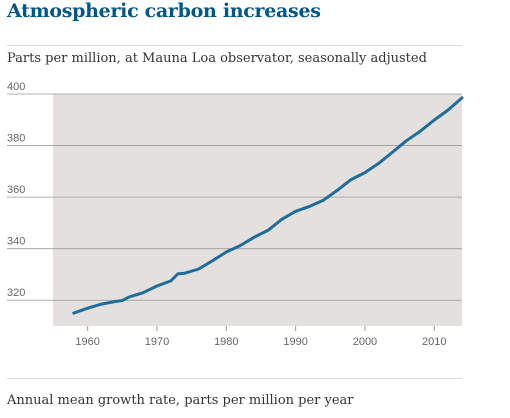  What do you see at coordinates (164, 11) in the screenshot?
I see `chart-title: Atmospheric carbon increases` at bounding box center [164, 11].